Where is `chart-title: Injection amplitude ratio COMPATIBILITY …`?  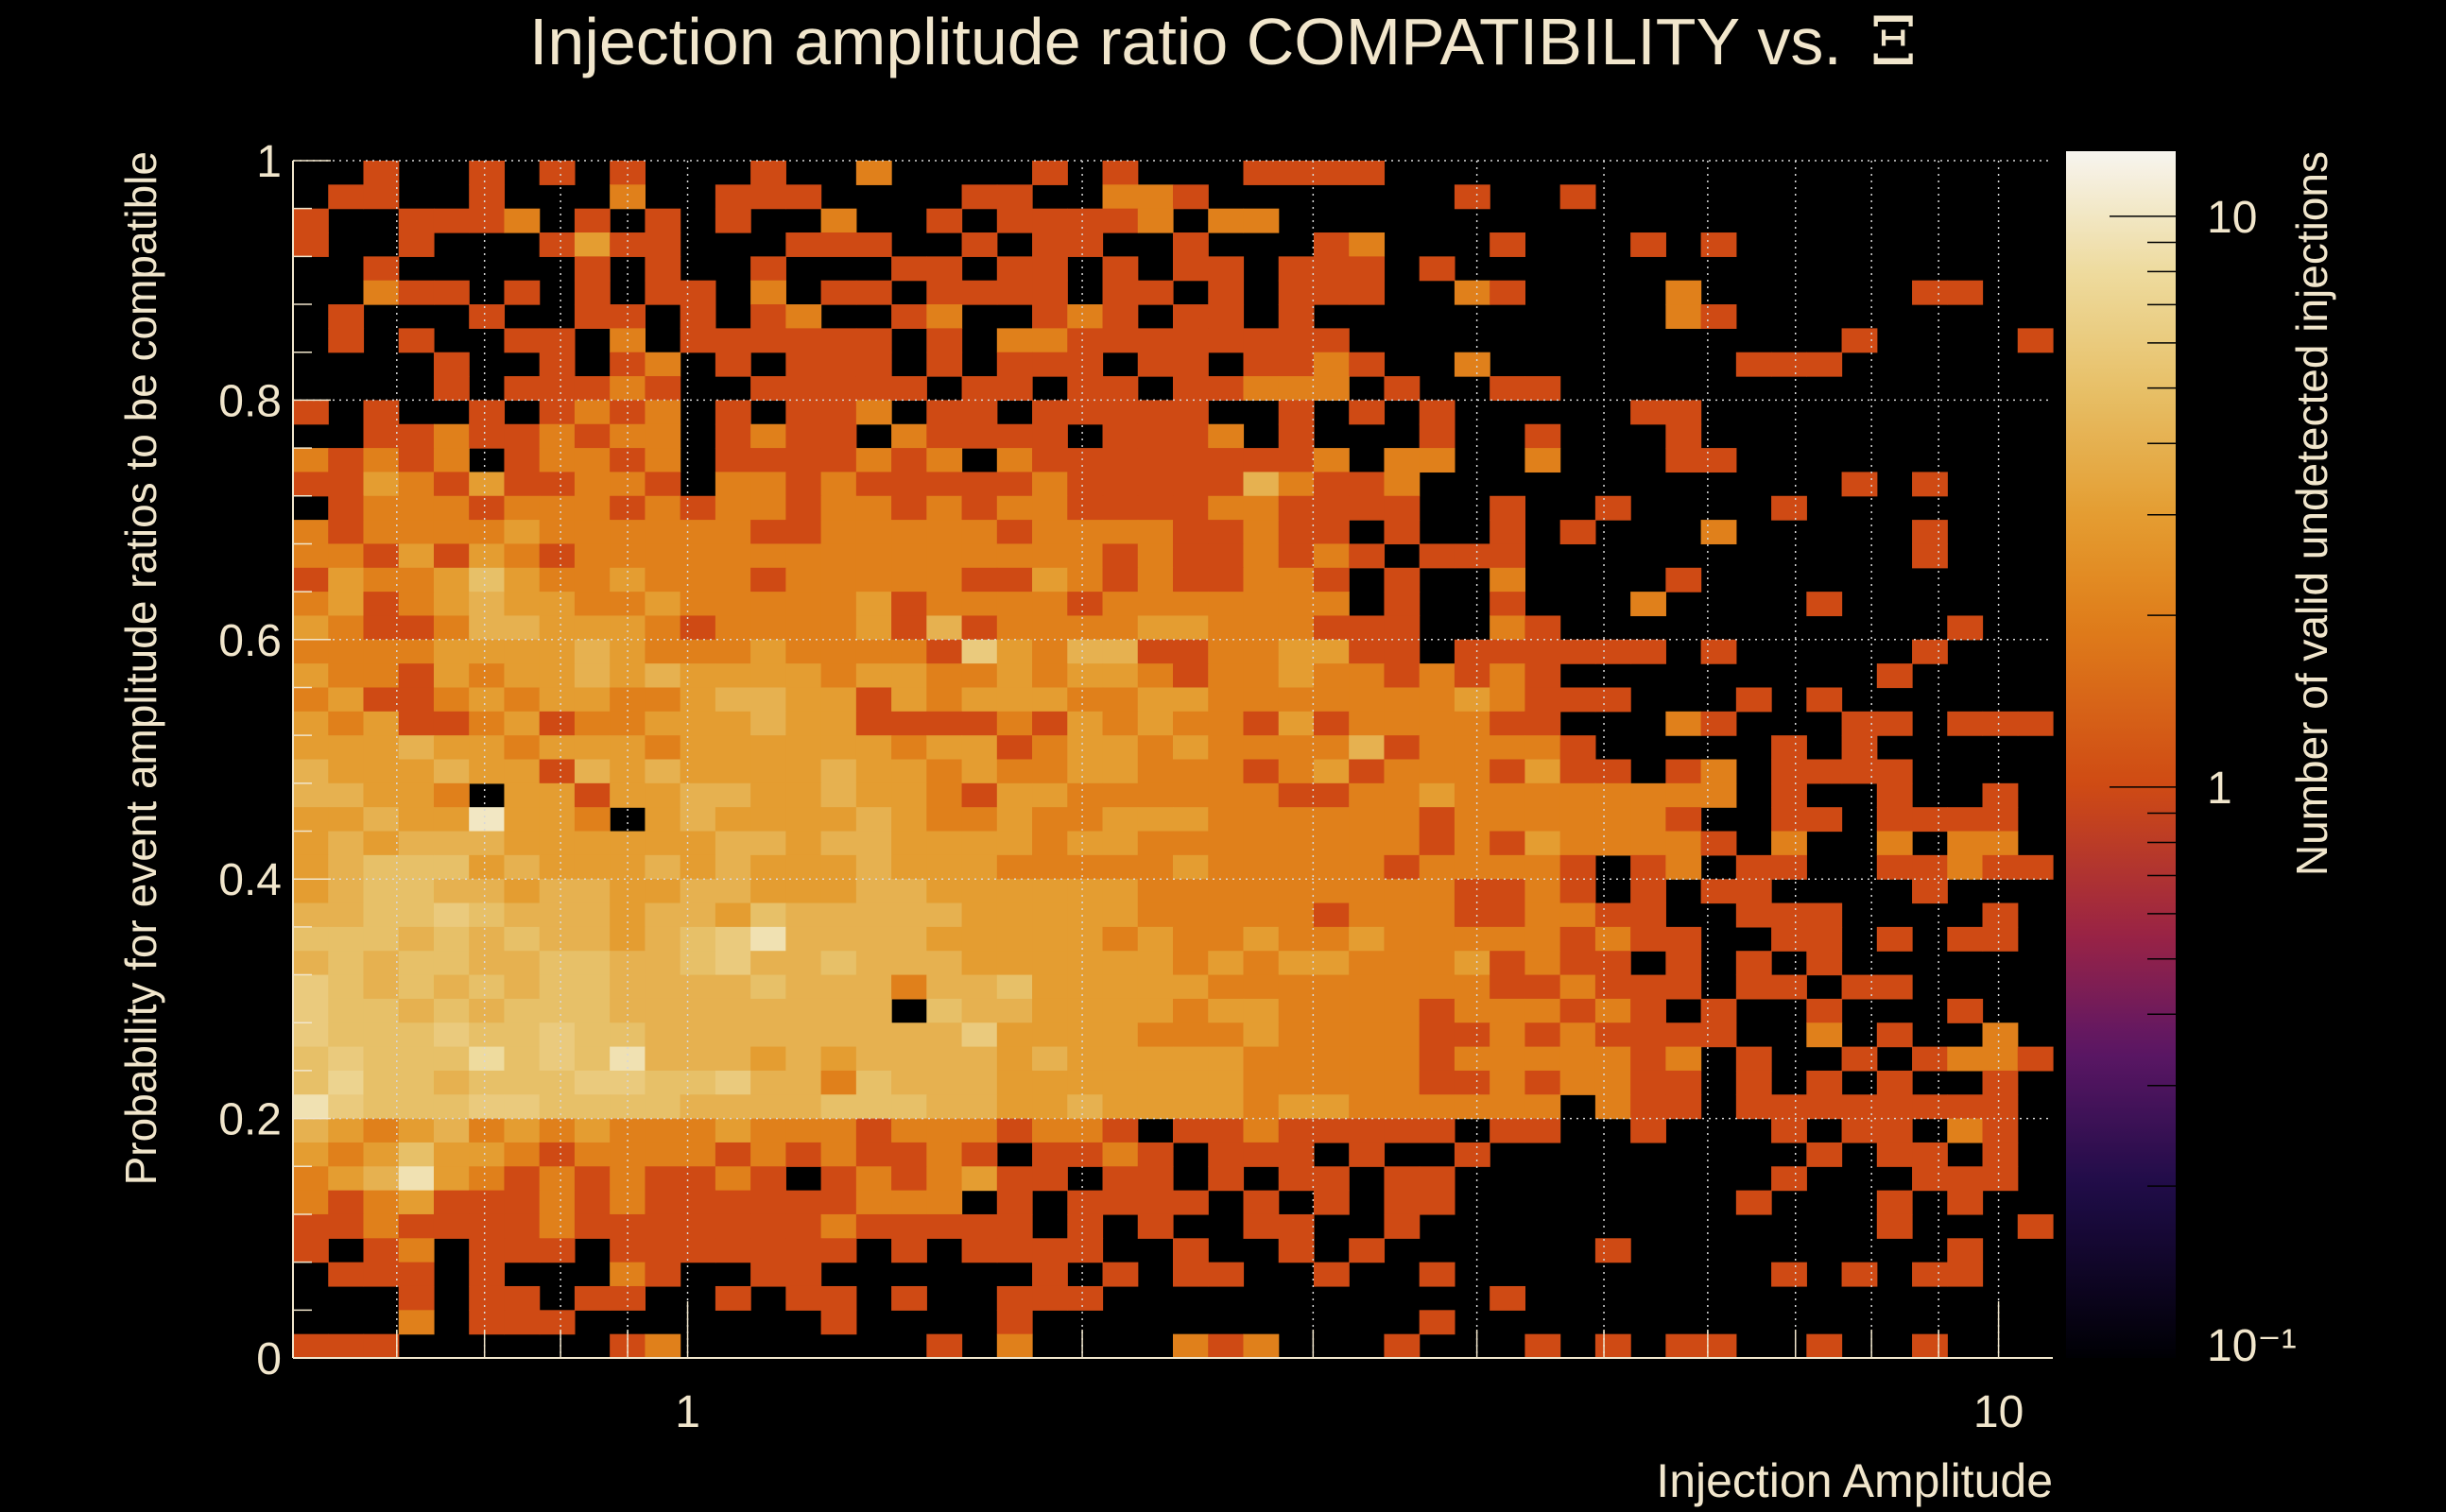 chart-title: Injection amplitude ratio COMPATIBILITY … is located at coordinates (1223, 41).